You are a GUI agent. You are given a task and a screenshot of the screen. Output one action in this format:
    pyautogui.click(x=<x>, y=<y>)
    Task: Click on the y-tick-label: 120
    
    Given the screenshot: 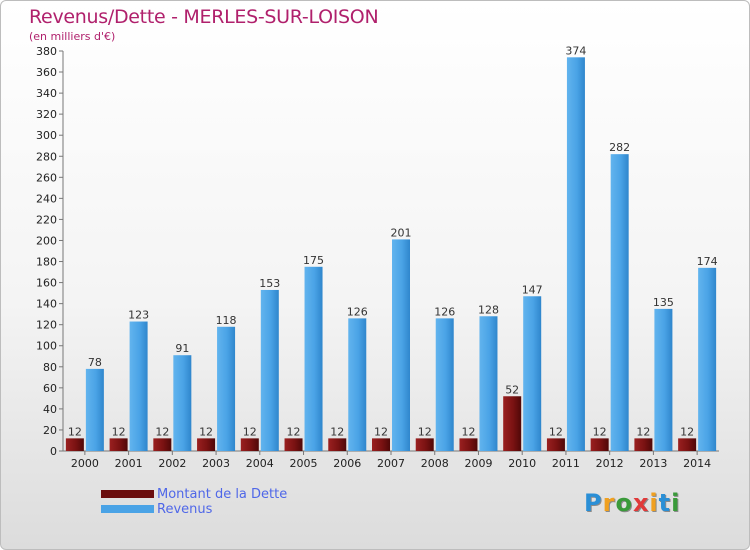 What is the action you would take?
    pyautogui.click(x=46, y=325)
    